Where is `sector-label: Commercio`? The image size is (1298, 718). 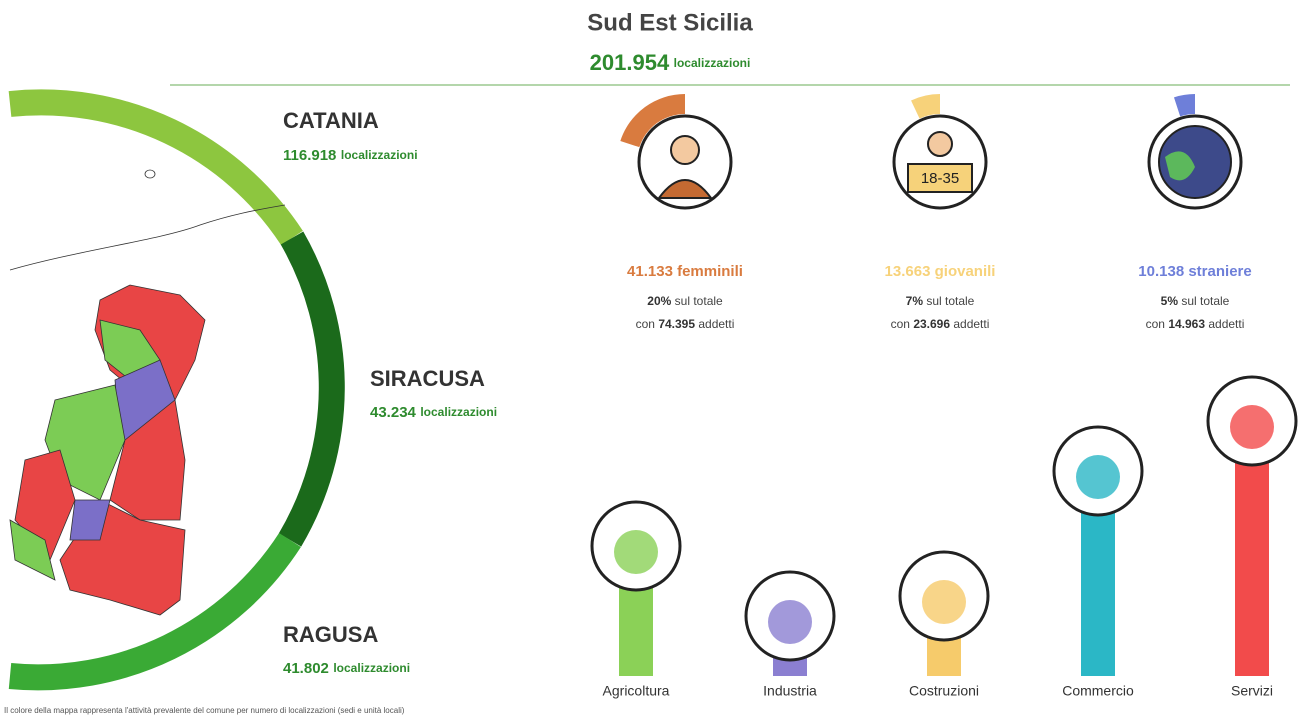 sector-label: Commercio is located at coordinates (1098, 691).